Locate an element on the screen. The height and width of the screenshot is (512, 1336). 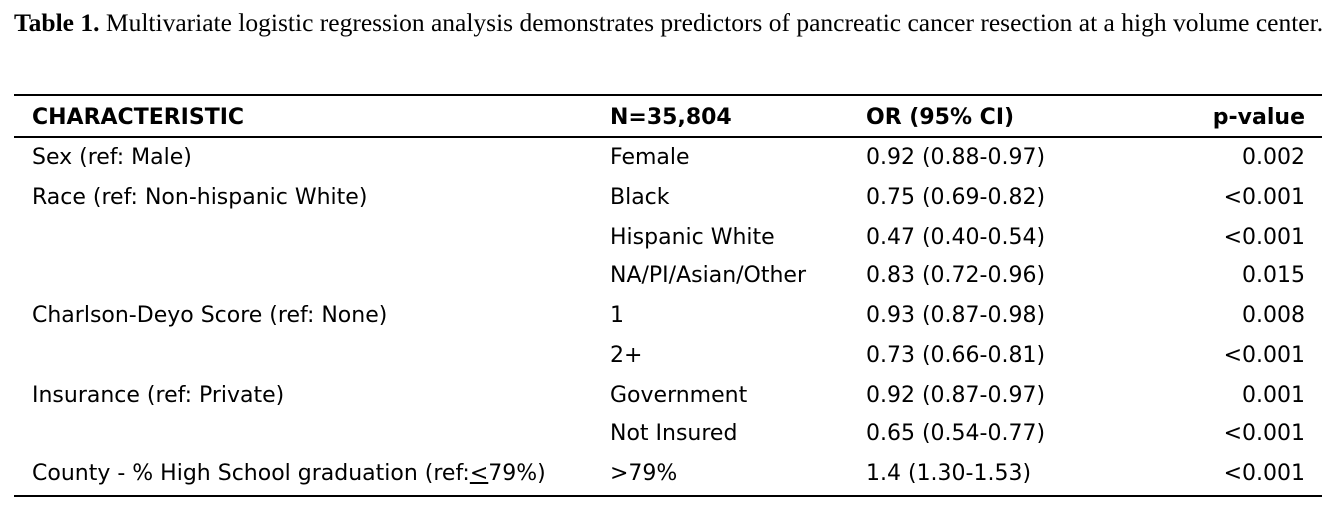
row-characteristic: Race (ref: Non-hispanic White) is located at coordinates (200, 197).